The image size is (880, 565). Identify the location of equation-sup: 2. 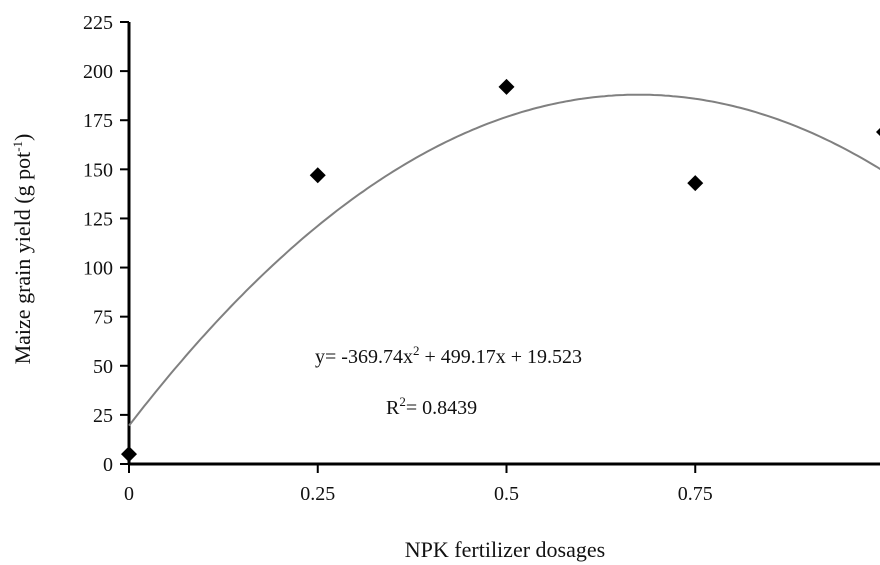
(416, 350).